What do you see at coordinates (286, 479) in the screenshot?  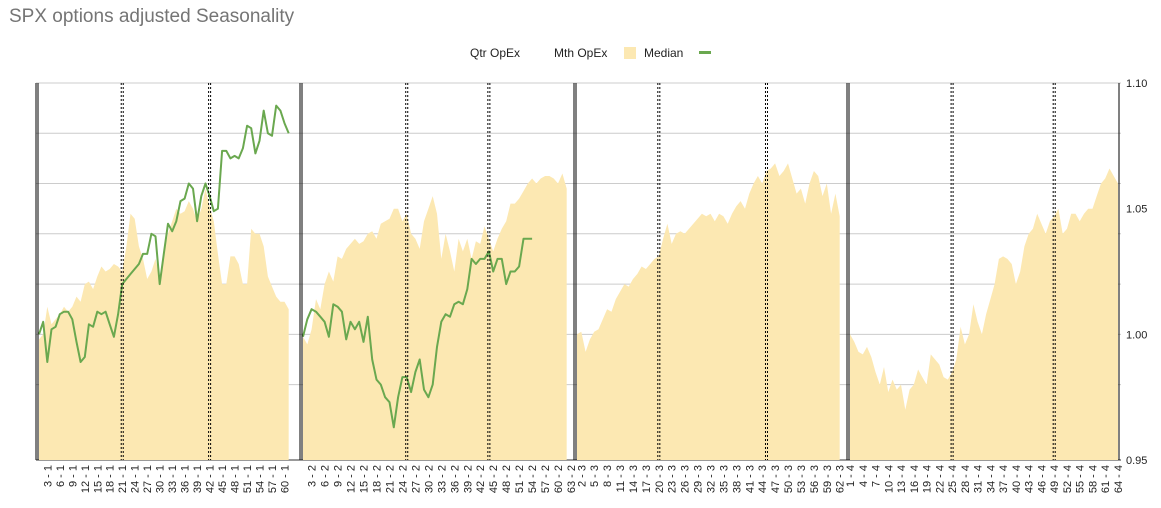 I see `x-tick-label: 60 - 1` at bounding box center [286, 479].